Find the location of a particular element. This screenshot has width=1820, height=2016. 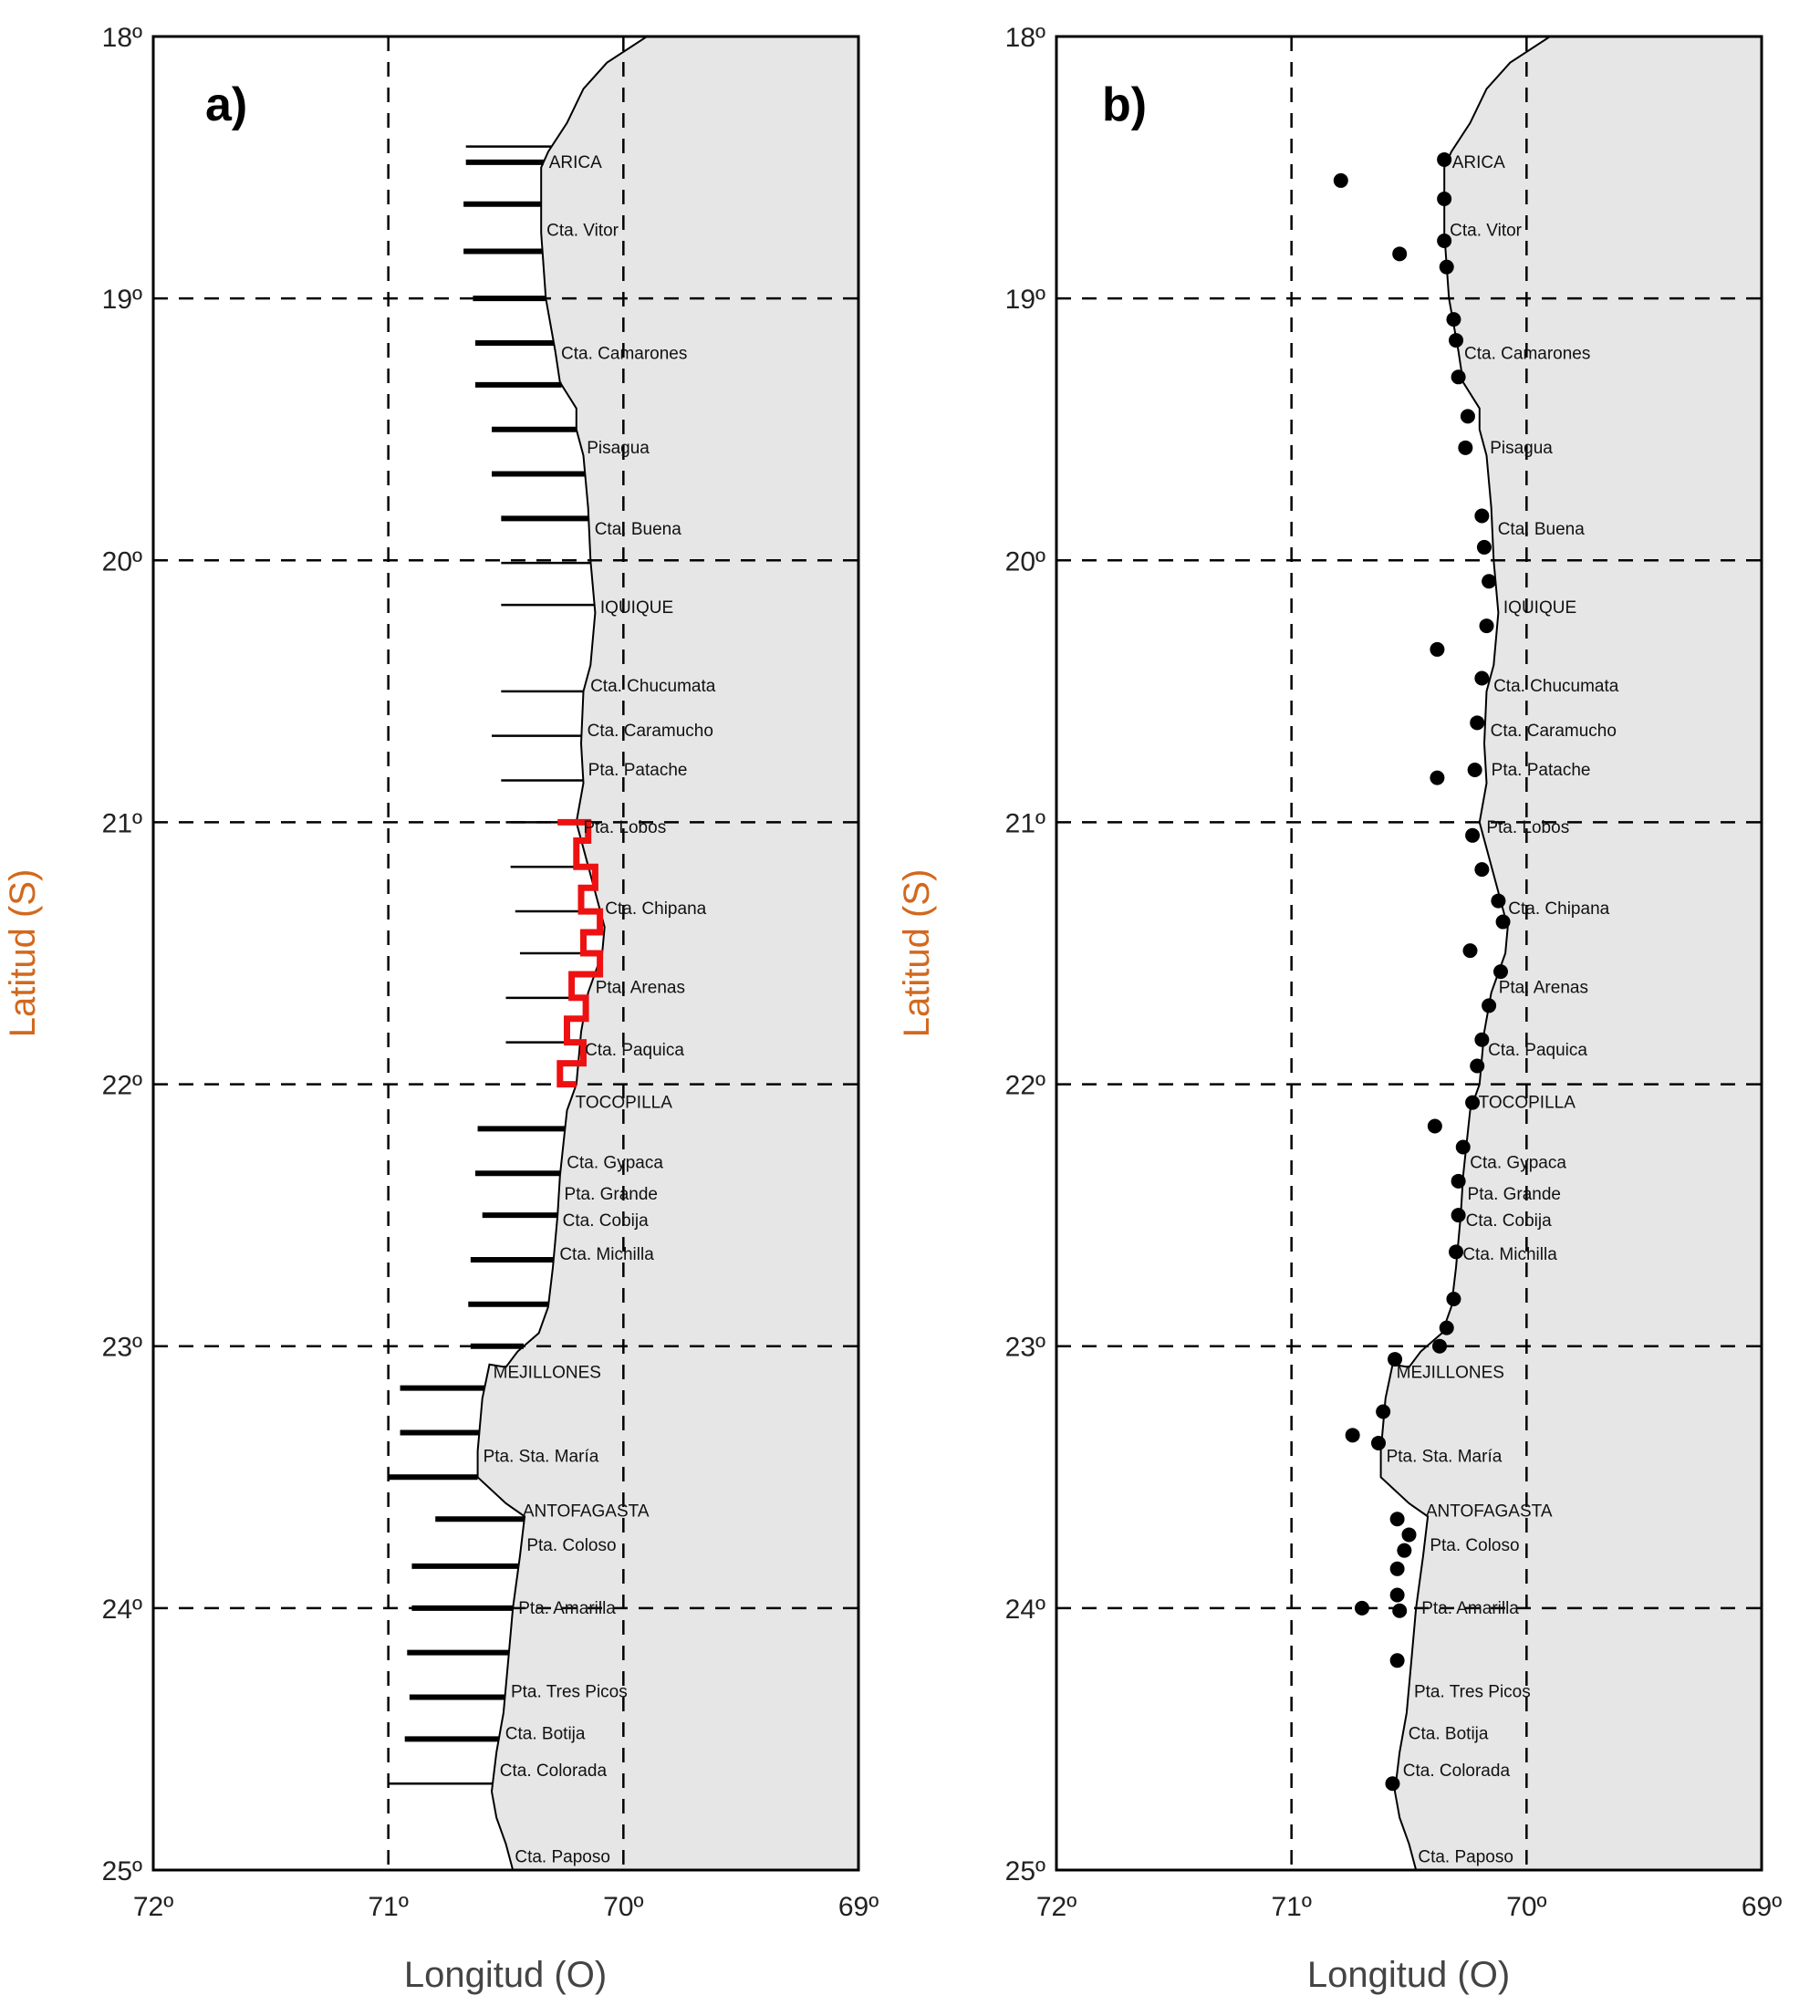

panel-b-y-tick-labels: 18º 19º 20º 21º 22º 23º 24º 25º is located at coordinates (1025, 955).